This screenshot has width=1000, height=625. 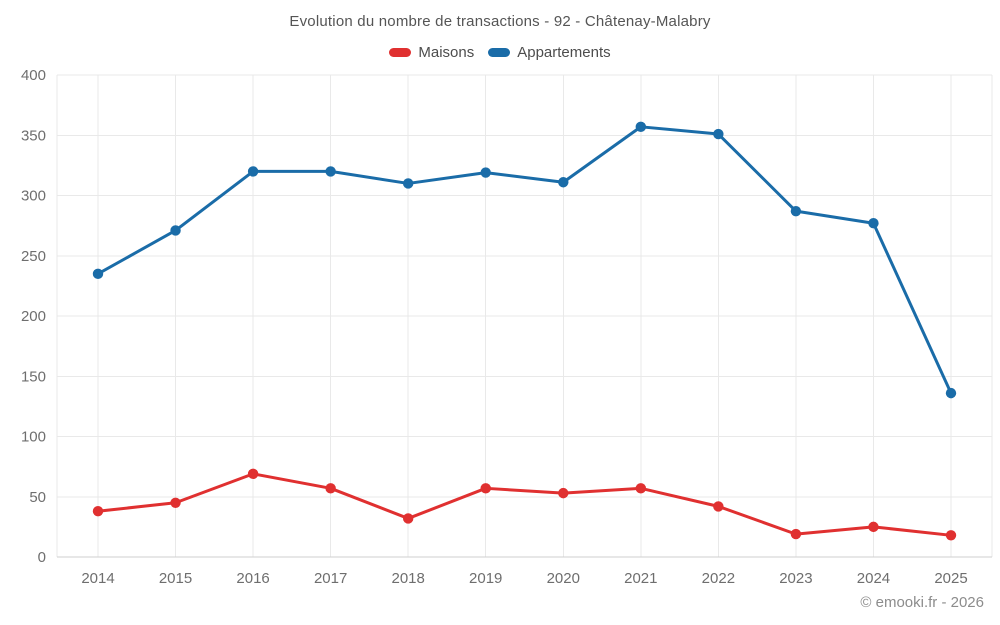 What do you see at coordinates (33, 316) in the screenshot?
I see `y-axis-tick-label: 200` at bounding box center [33, 316].